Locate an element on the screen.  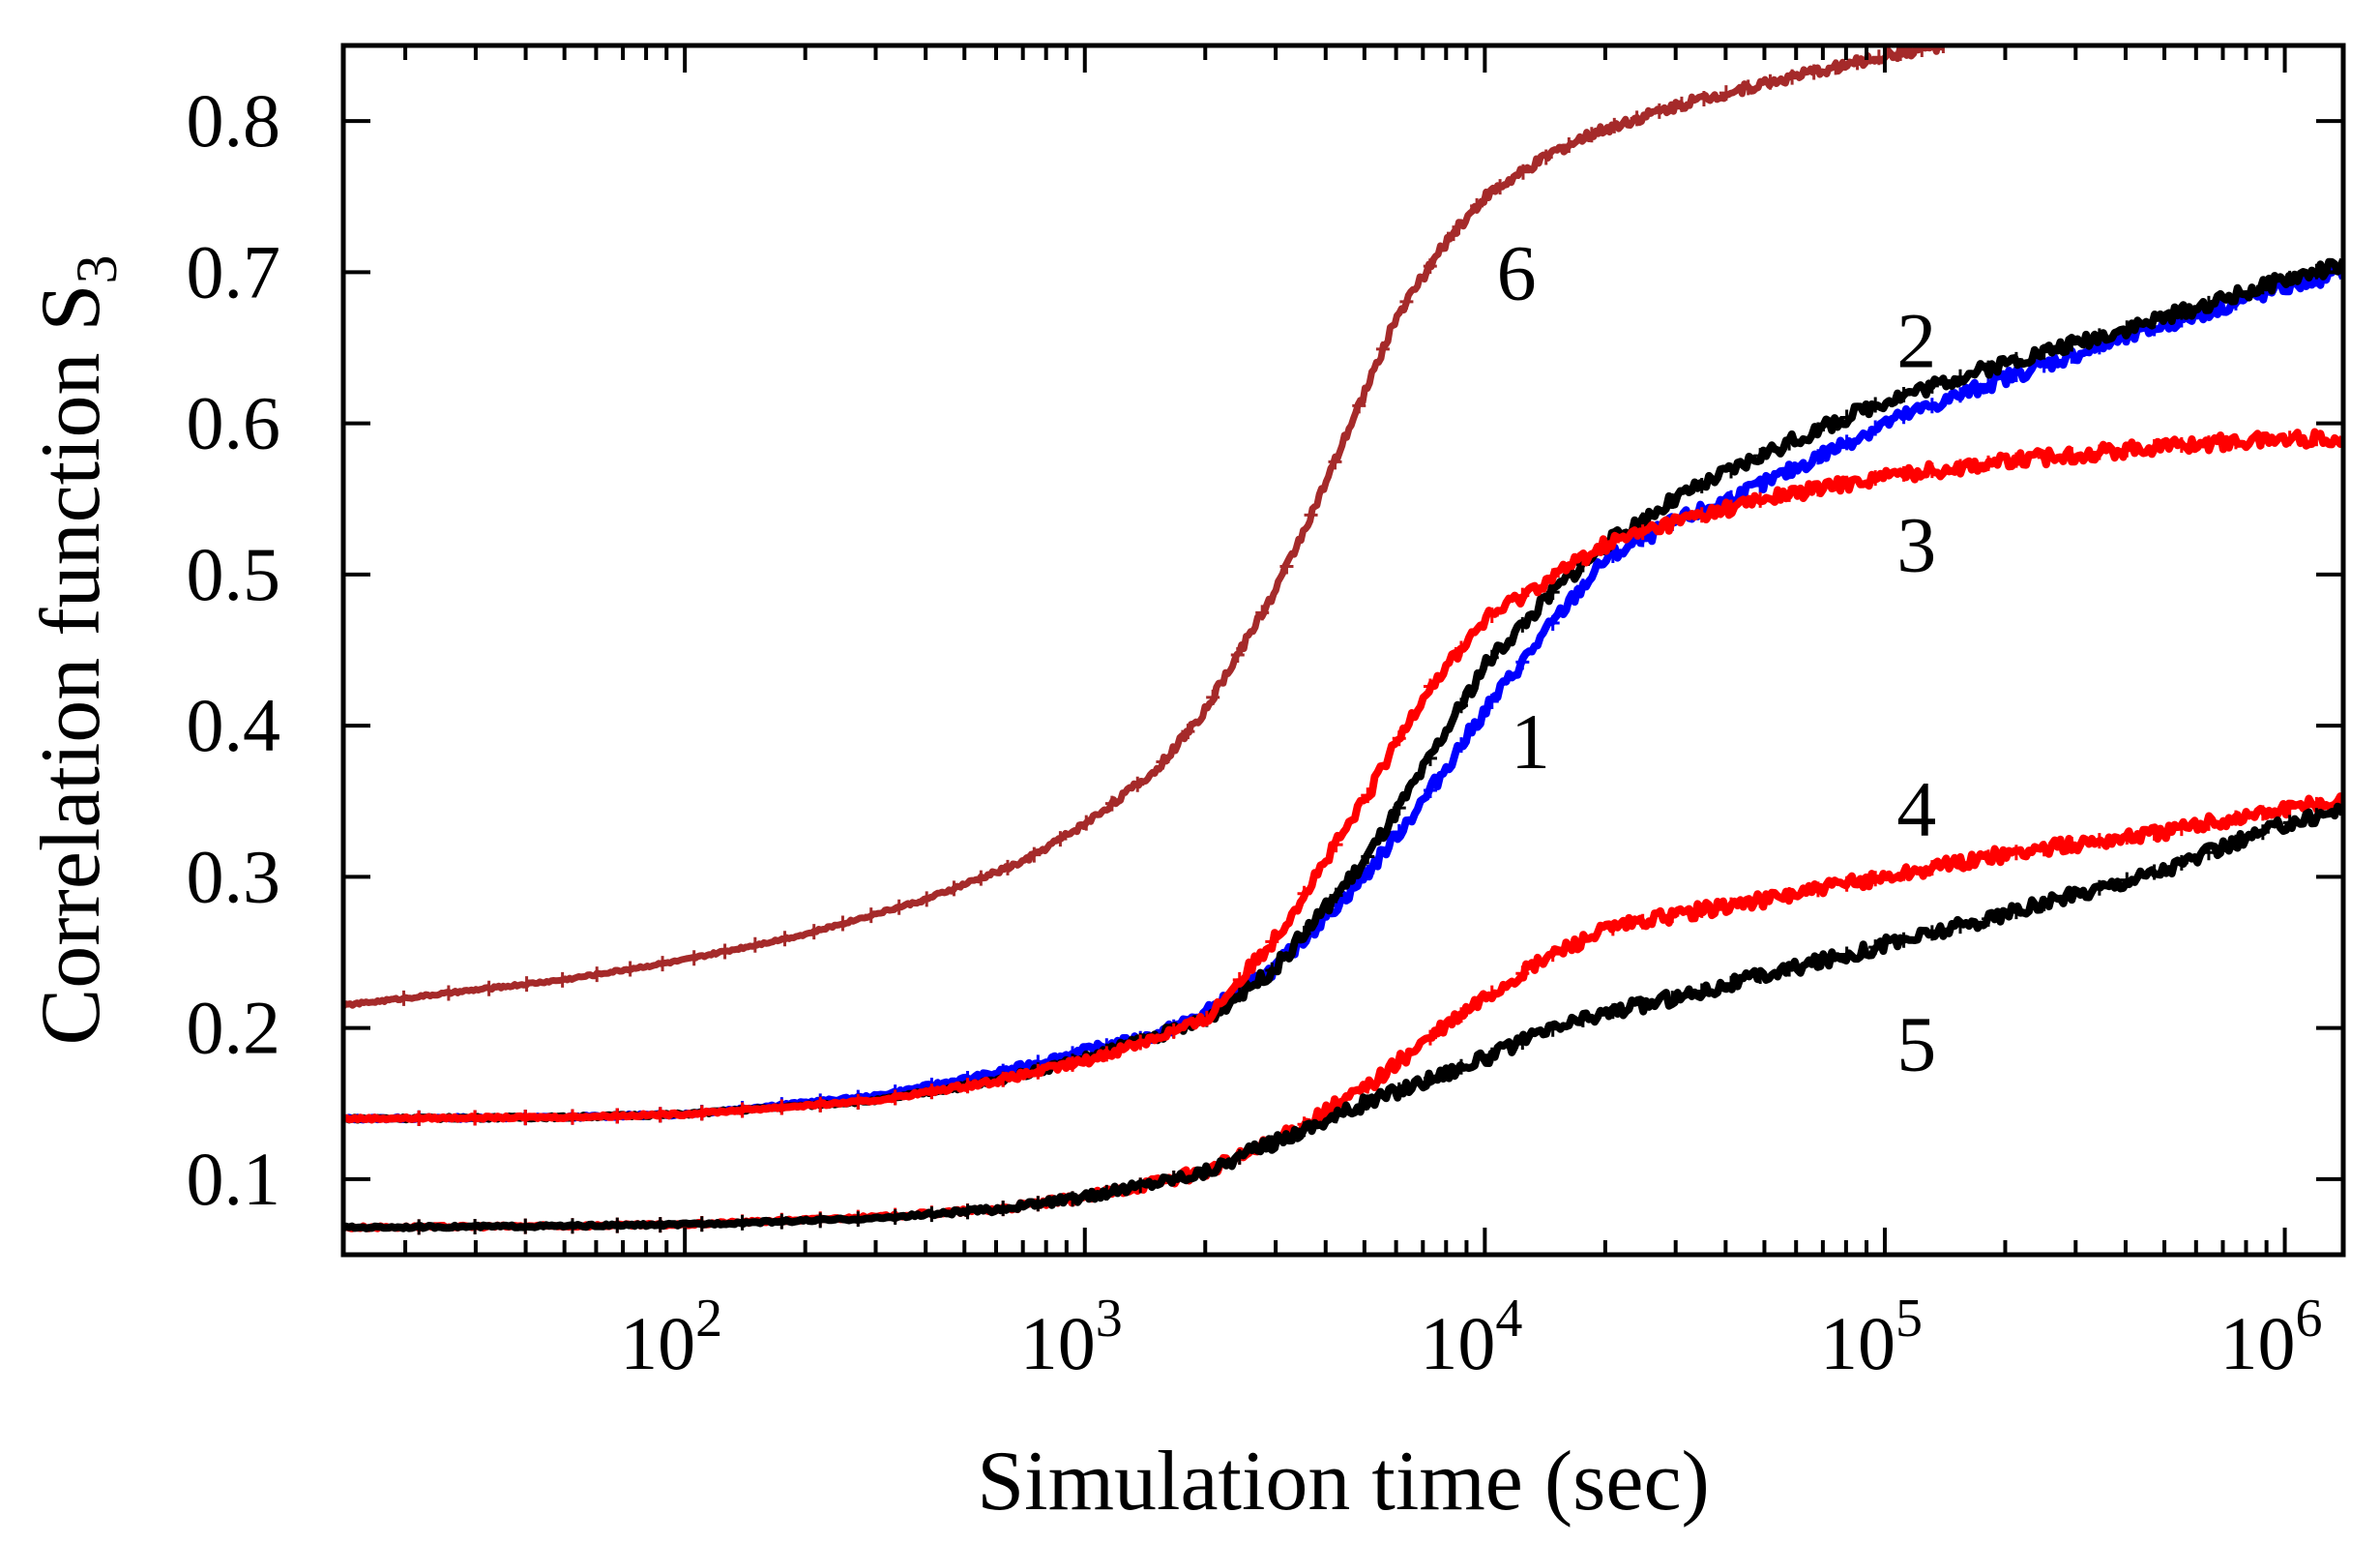
series-label-5: 5 is located at coordinates (1916, 1043).